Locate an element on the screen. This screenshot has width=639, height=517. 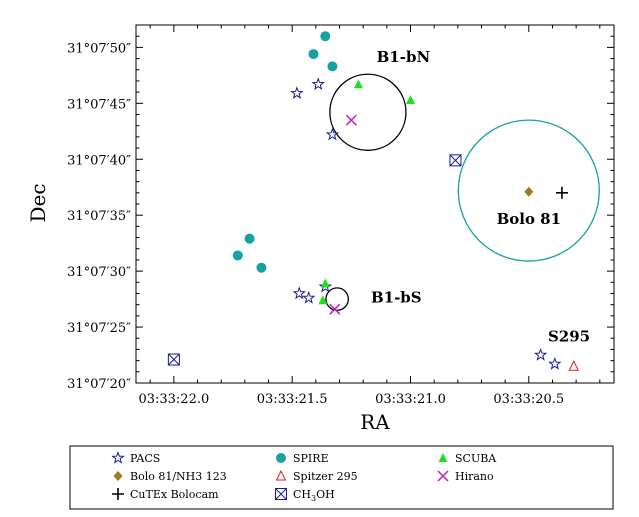
annotation-b1-bs: B1-bS is located at coordinates (396, 297).